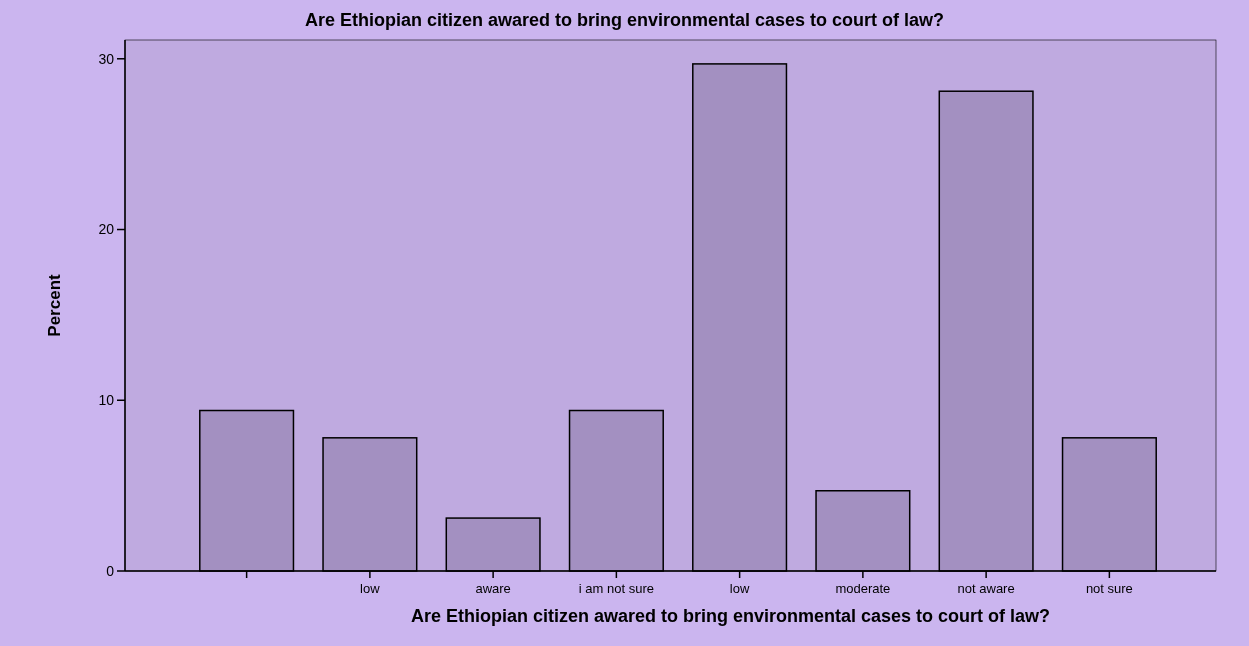 The width and height of the screenshot is (1249, 646). I want to click on x-tick-label: not aware, so click(986, 588).